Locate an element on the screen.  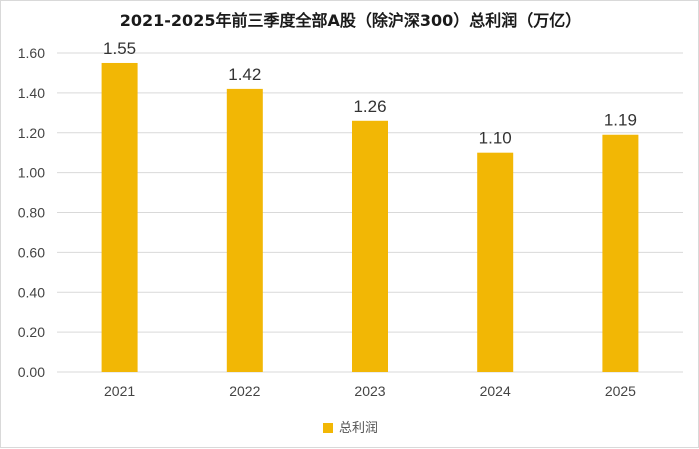
y-tick-label: 1.20 is located at coordinates (31, 133).